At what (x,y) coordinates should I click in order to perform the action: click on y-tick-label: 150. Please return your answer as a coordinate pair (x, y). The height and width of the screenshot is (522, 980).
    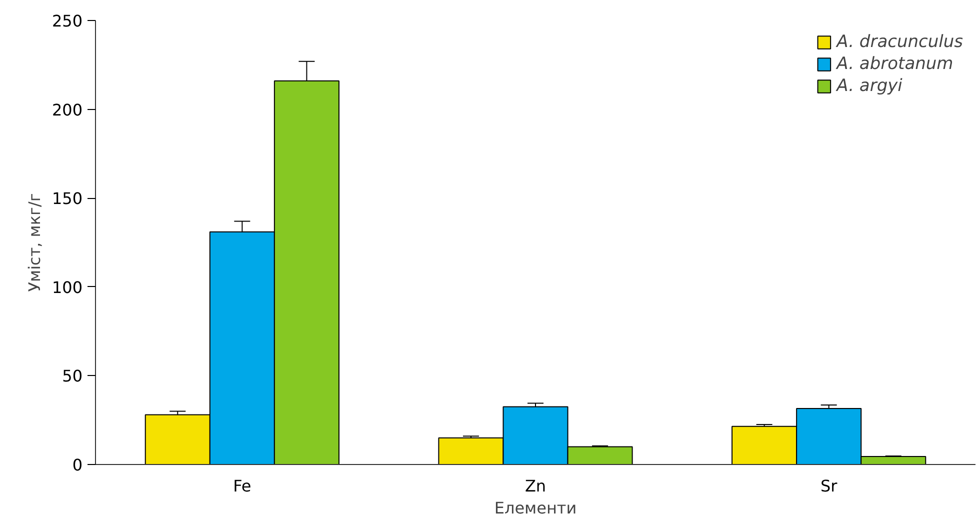
    Looking at the image, I should click on (67, 198).